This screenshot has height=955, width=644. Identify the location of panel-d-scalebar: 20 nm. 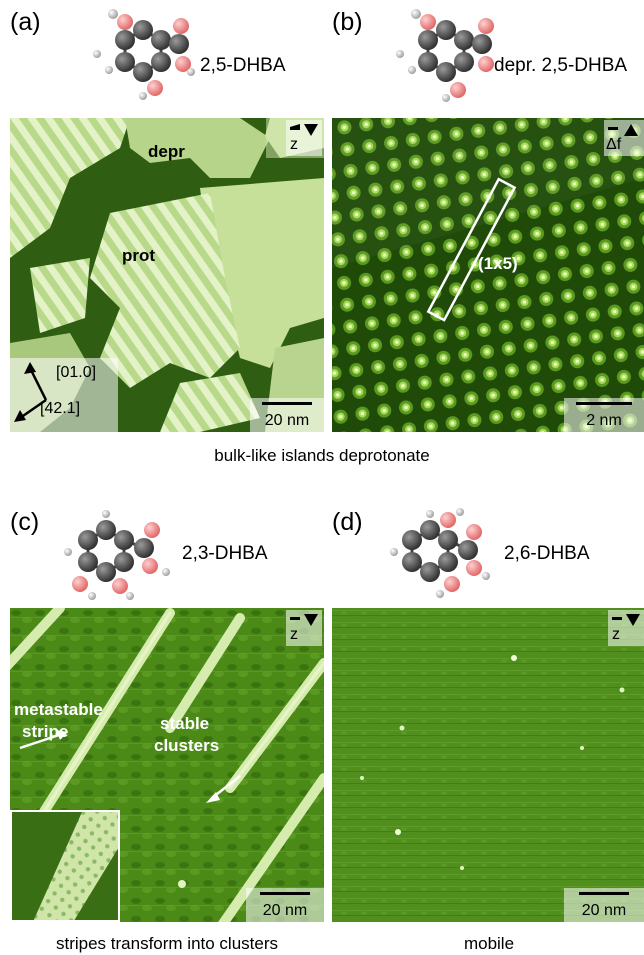
(604, 905).